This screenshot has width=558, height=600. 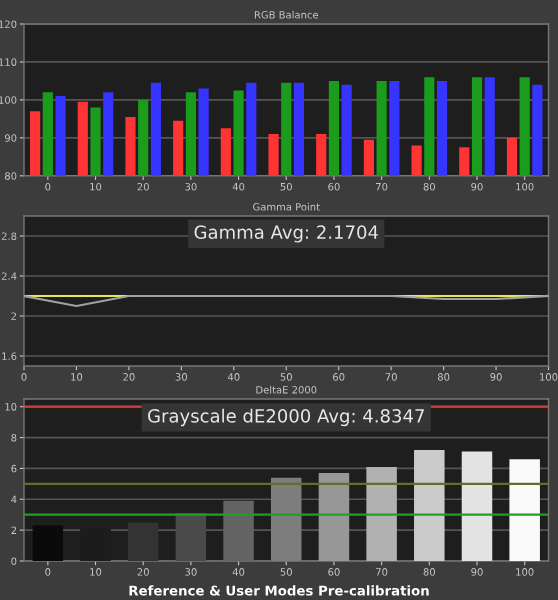 What do you see at coordinates (286, 234) in the screenshot?
I see `annotation: Gamma Avg: 2.1704` at bounding box center [286, 234].